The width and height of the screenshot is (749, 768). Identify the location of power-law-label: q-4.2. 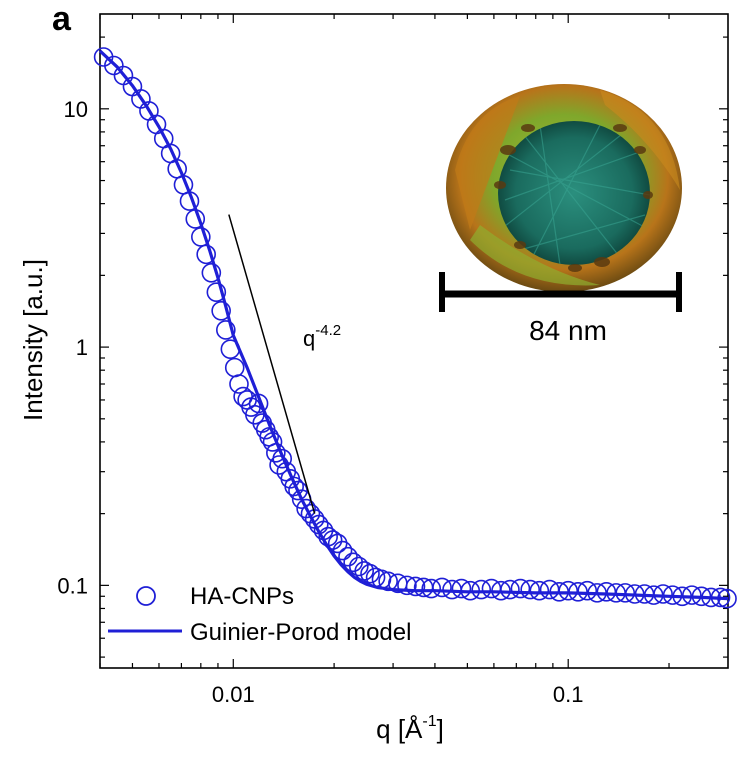
(322, 336).